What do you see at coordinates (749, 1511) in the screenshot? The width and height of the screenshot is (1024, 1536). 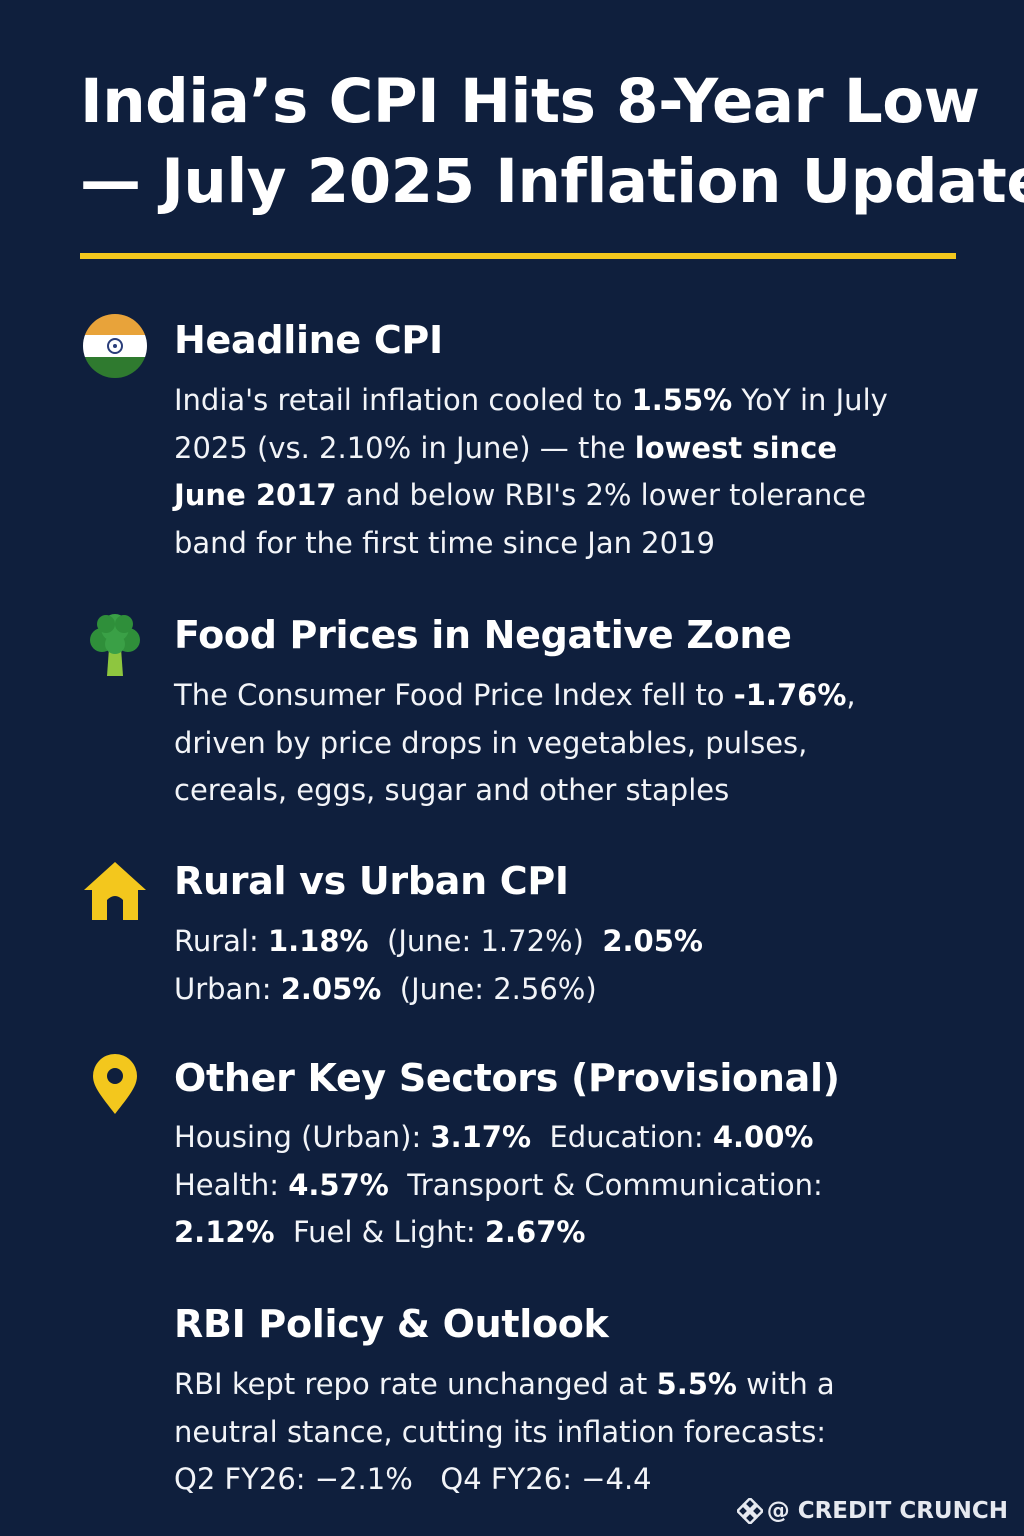 I see `binance-logo-icon` at bounding box center [749, 1511].